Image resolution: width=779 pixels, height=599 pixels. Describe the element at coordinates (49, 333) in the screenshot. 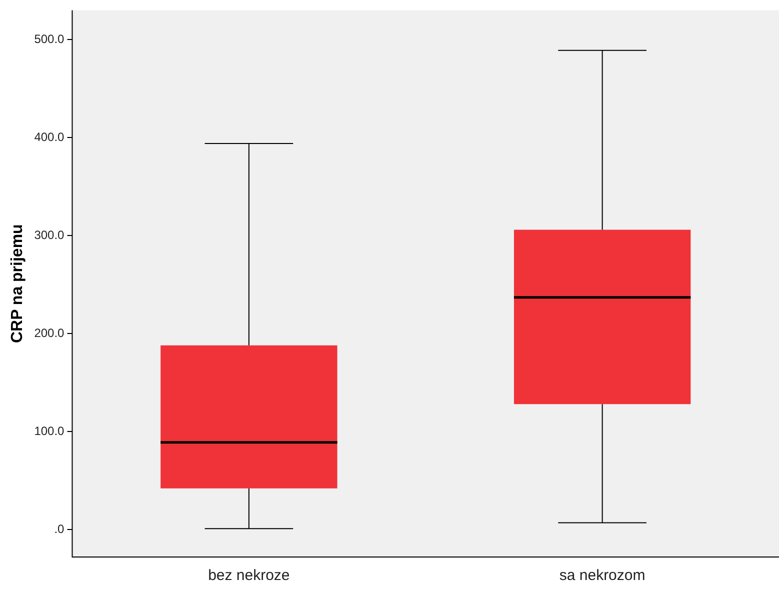

I see `y-tick-label: 200.0` at that location.